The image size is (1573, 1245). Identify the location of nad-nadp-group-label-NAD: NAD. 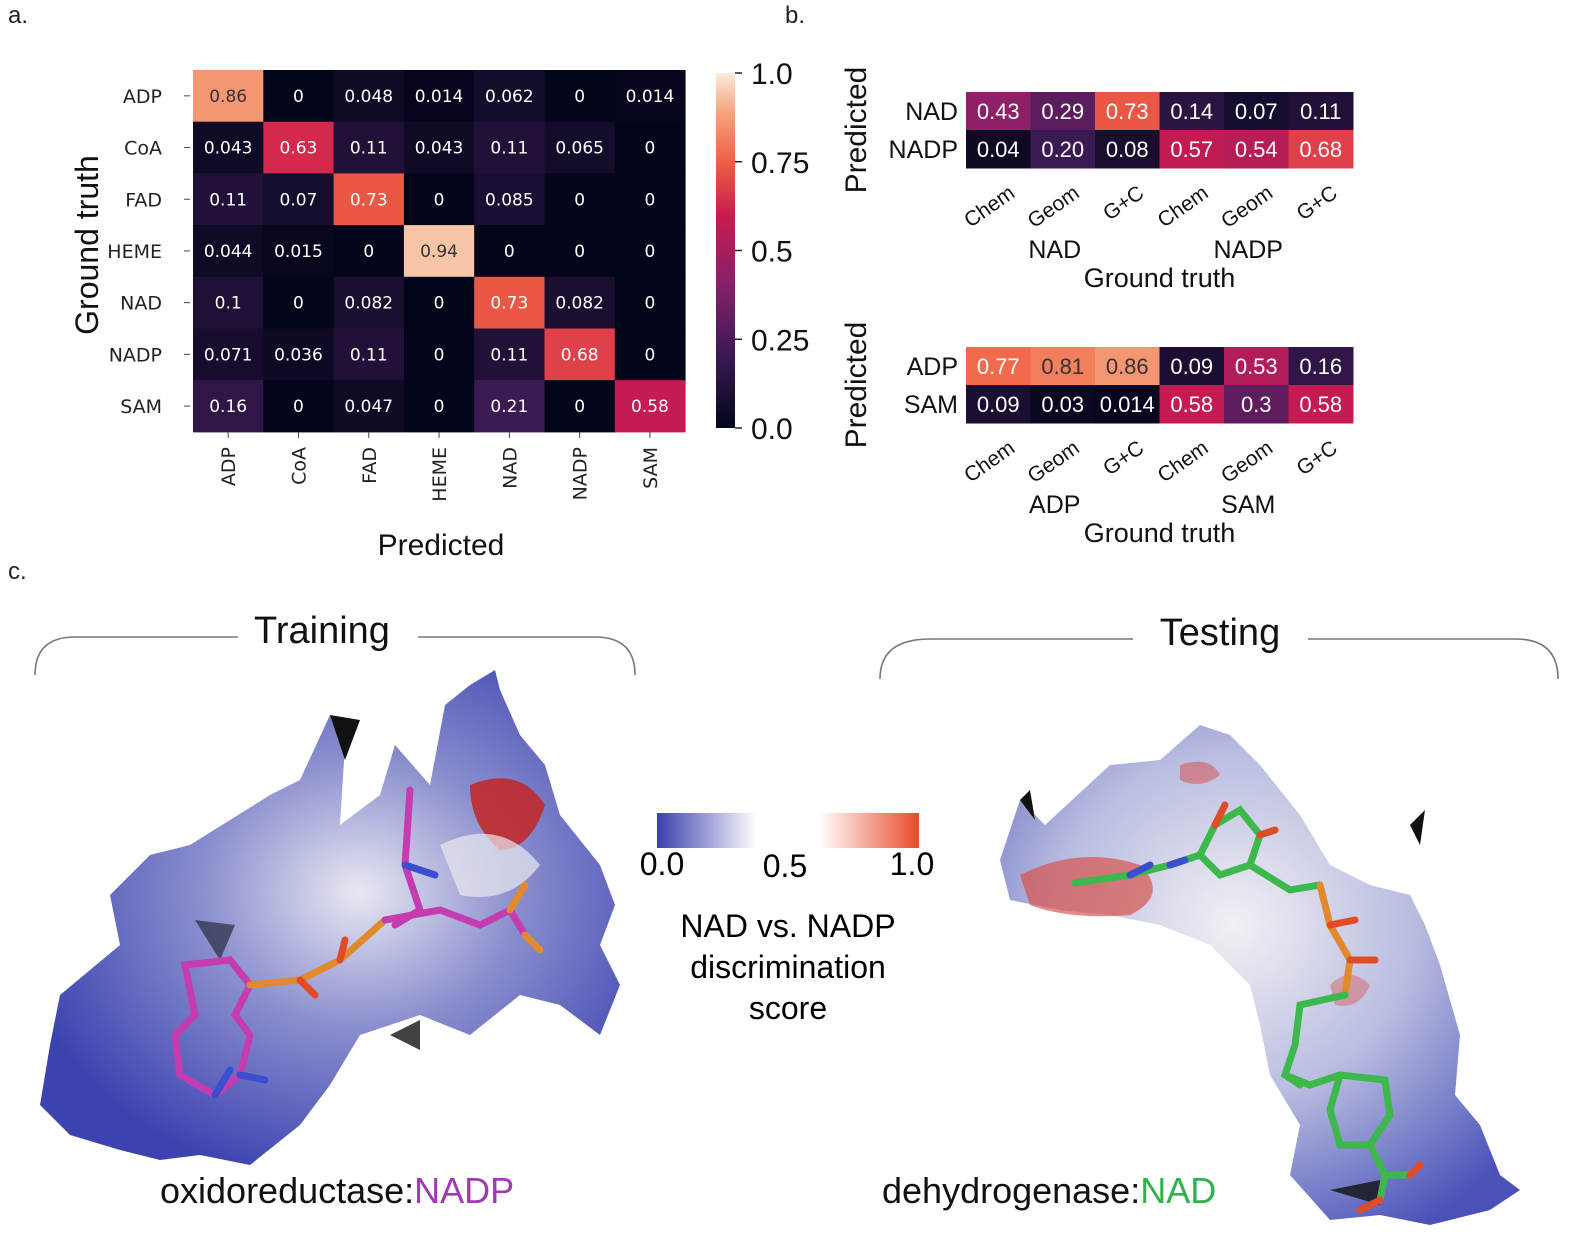
(1054, 250).